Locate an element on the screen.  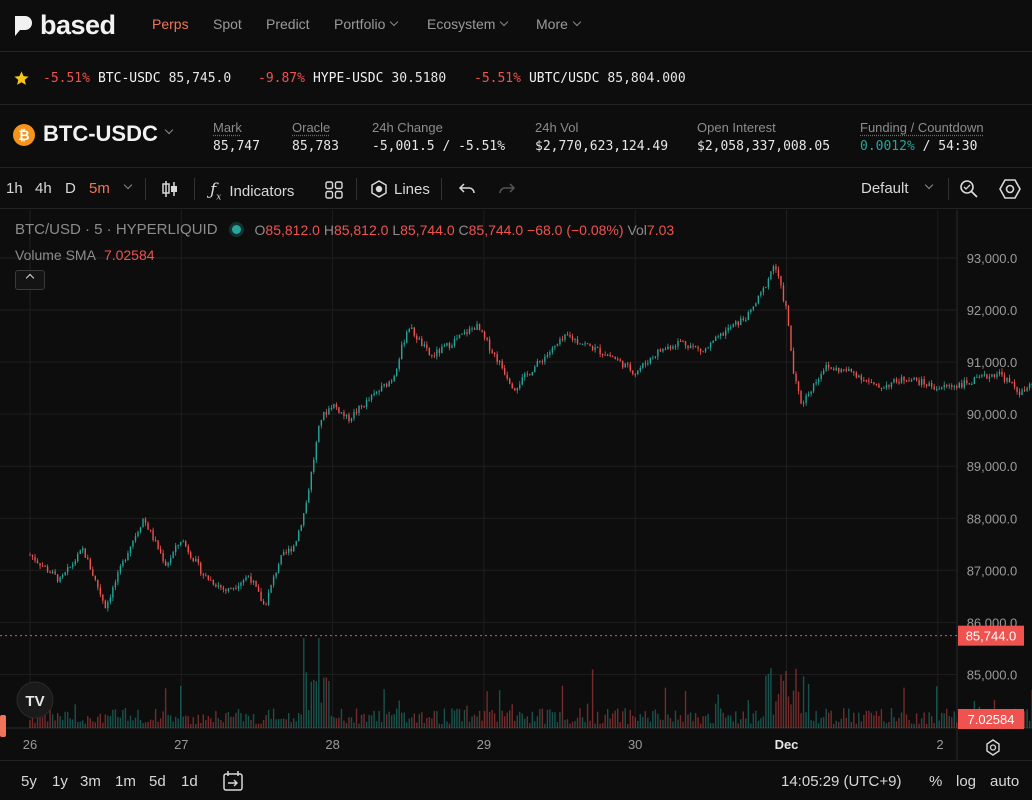
nav-item-predict: Predict is located at coordinates (288, 24).